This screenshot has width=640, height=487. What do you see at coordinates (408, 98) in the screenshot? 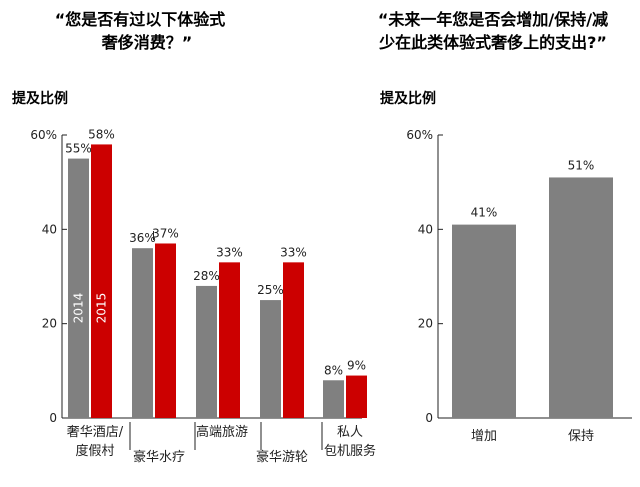
I see `right-ylabel: 提及比例` at bounding box center [408, 98].